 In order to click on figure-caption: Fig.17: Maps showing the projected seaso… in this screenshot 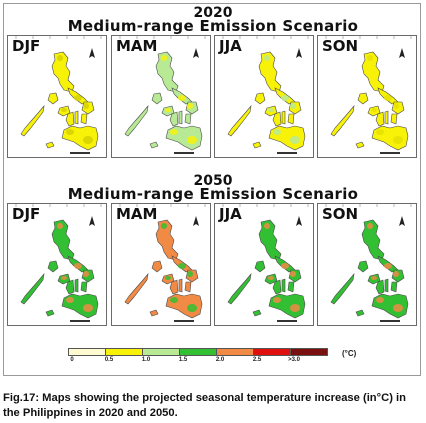, I will do `click(204, 405)`.